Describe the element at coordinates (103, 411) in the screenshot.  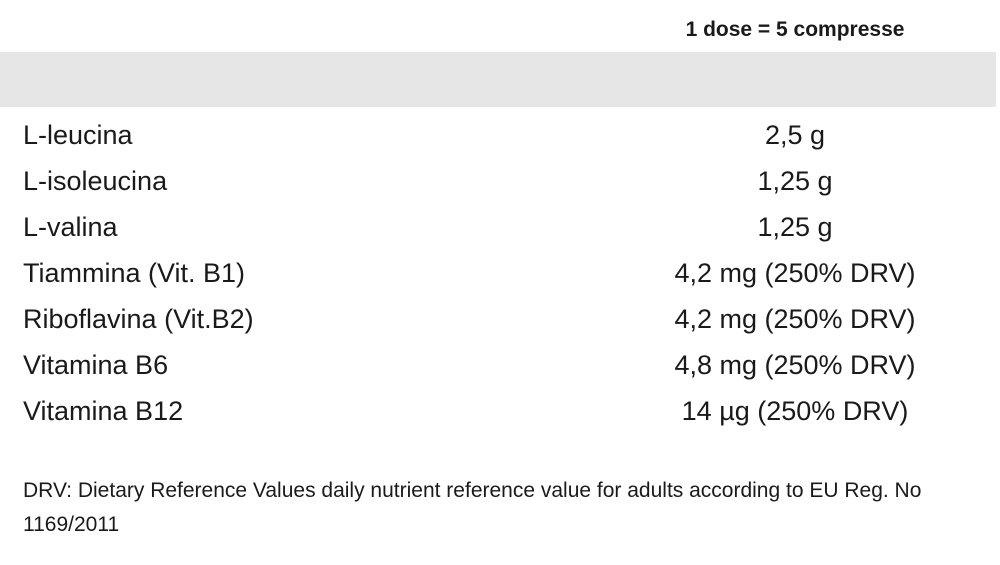
I see `nutrient-name: Vitamina B12` at that location.